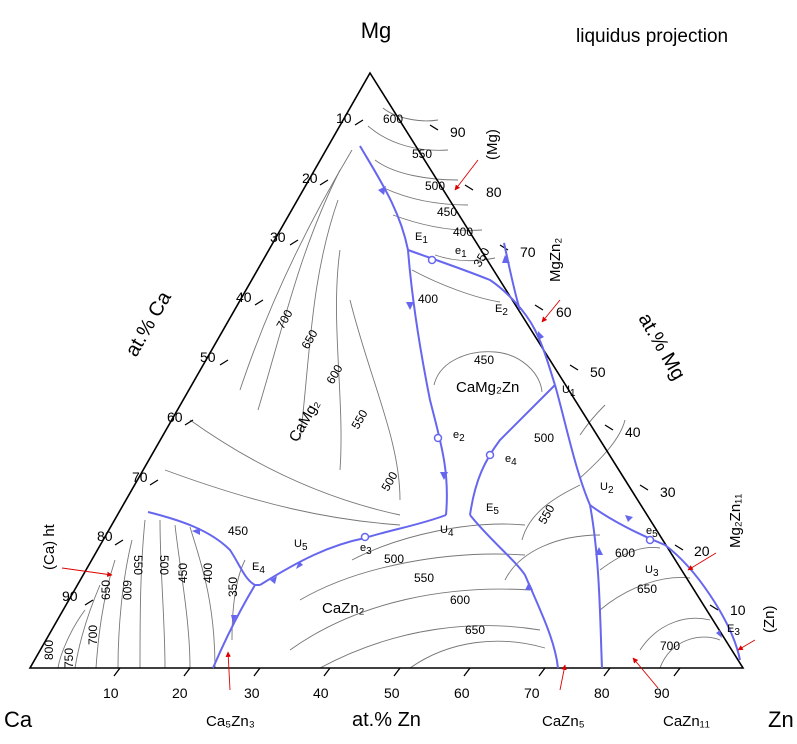 The width and height of the screenshot is (797, 744). Describe the element at coordinates (511, 460) in the screenshot. I see `svg-text: e4` at that location.